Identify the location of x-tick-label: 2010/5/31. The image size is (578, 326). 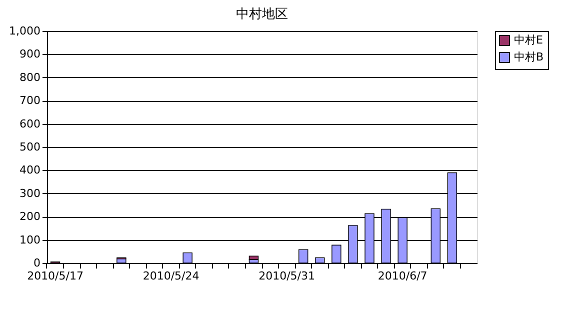
(287, 276).